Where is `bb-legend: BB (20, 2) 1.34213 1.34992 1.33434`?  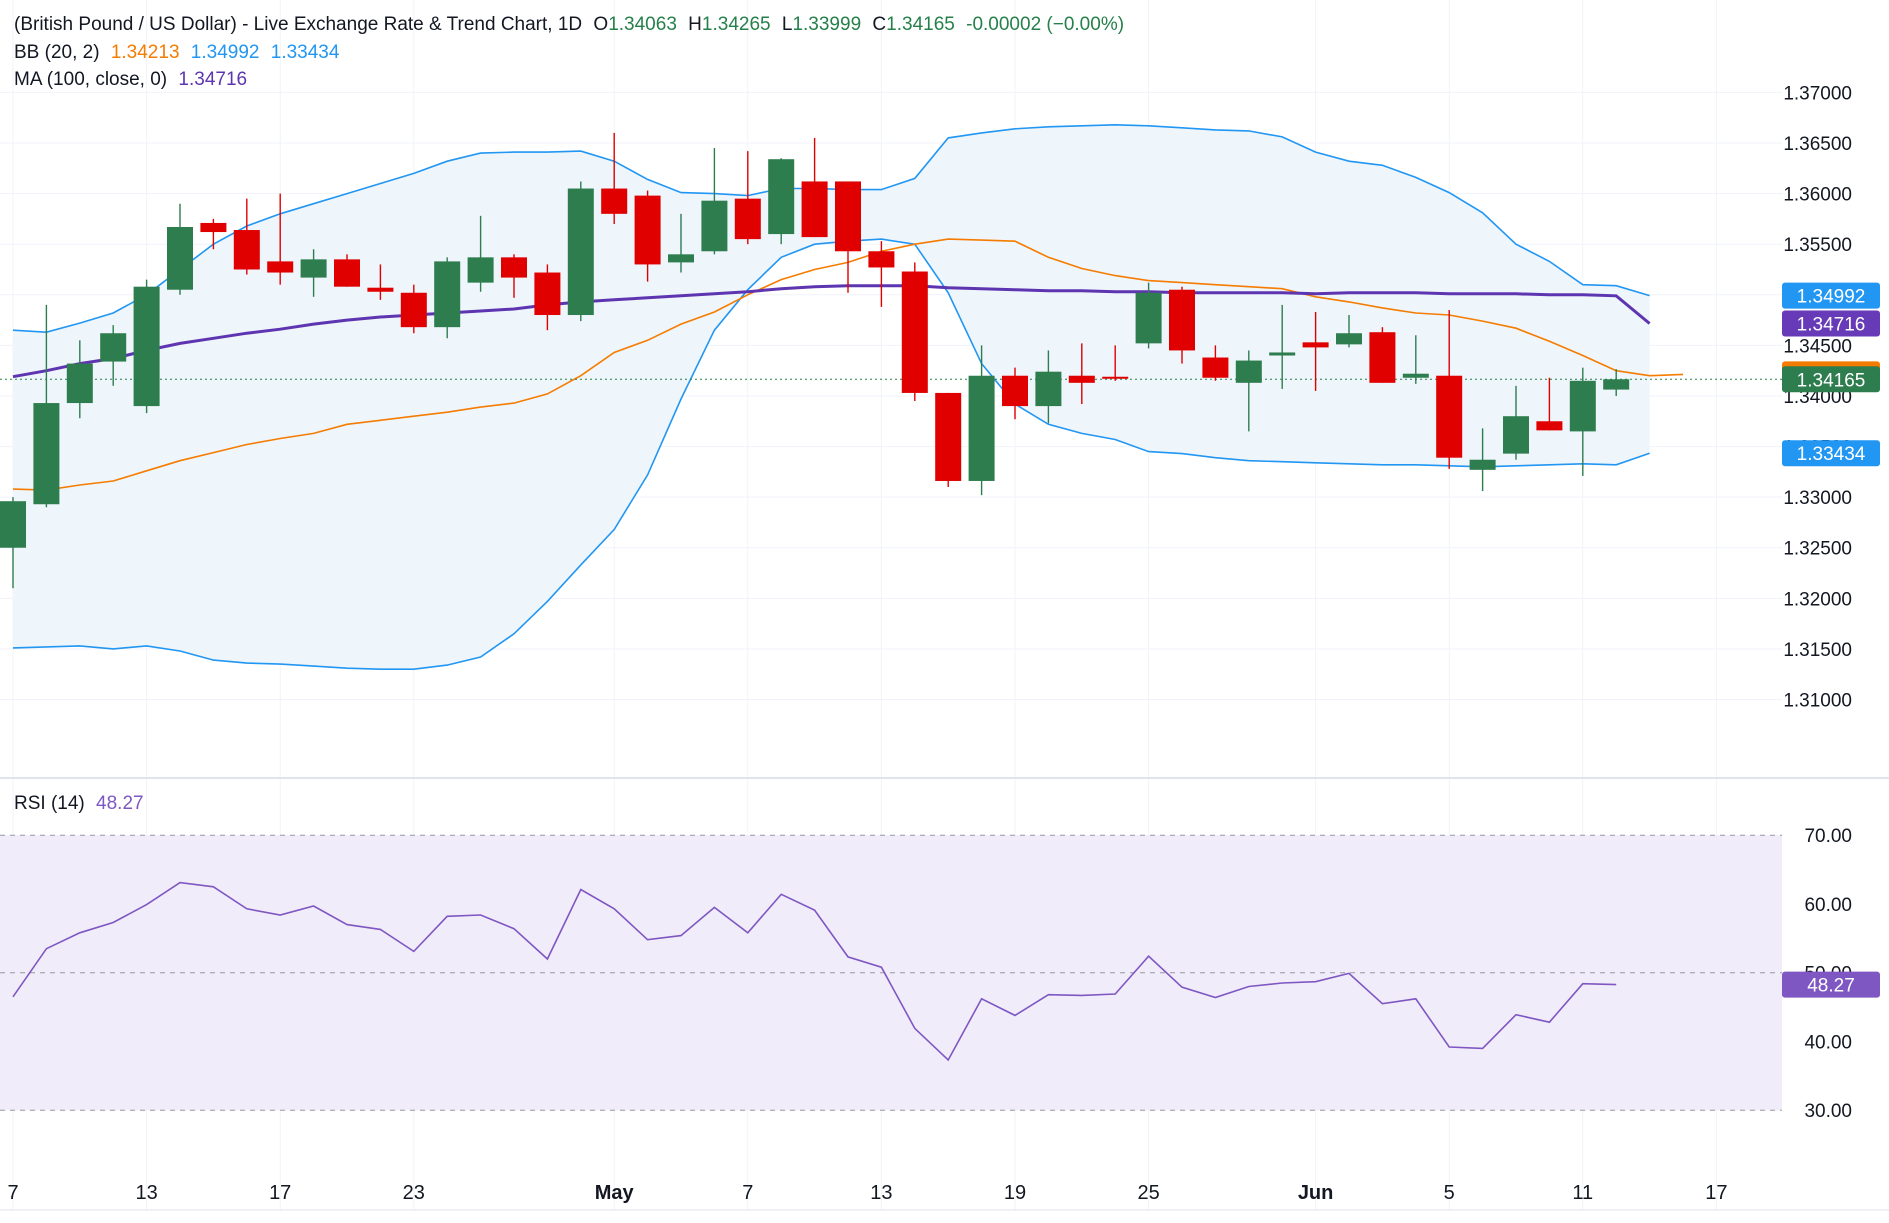 bb-legend: BB (20, 2) 1.34213 1.34992 1.33434 is located at coordinates (179, 53).